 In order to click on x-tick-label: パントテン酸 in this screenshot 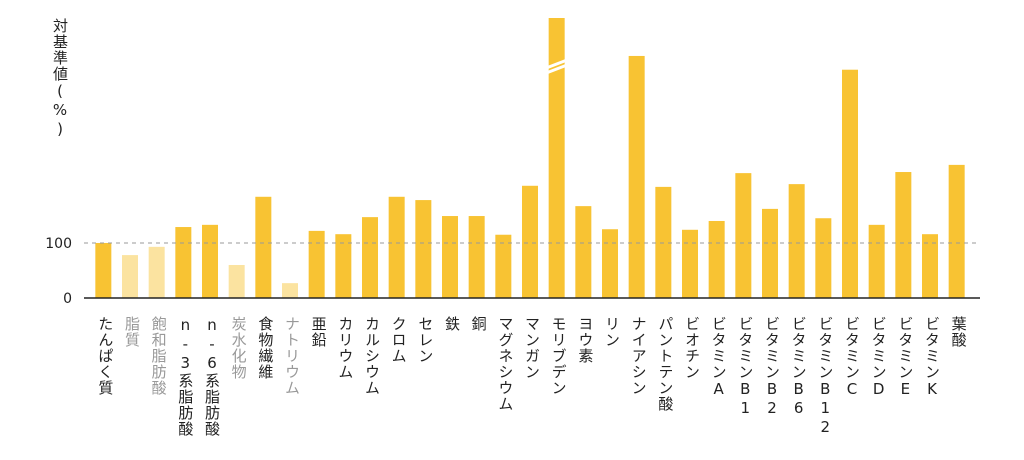, I will do `click(665, 364)`.